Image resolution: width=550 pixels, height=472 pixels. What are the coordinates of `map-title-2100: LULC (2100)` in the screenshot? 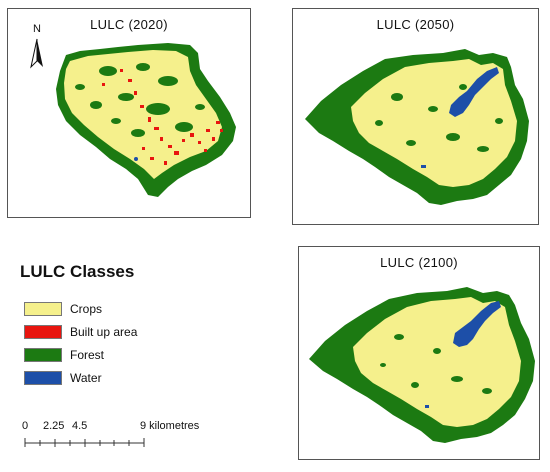 It's located at (419, 262).